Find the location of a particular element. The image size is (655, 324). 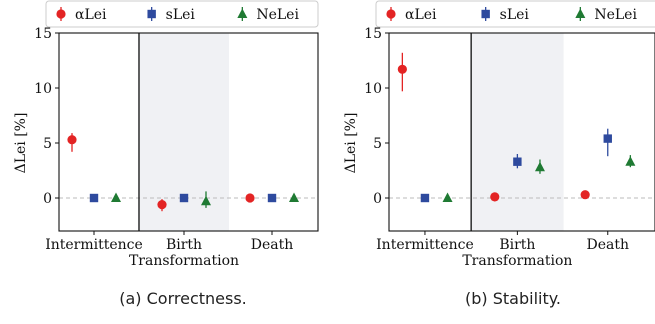

caption-correctness: (a) Correctness. is located at coordinates (183, 298).